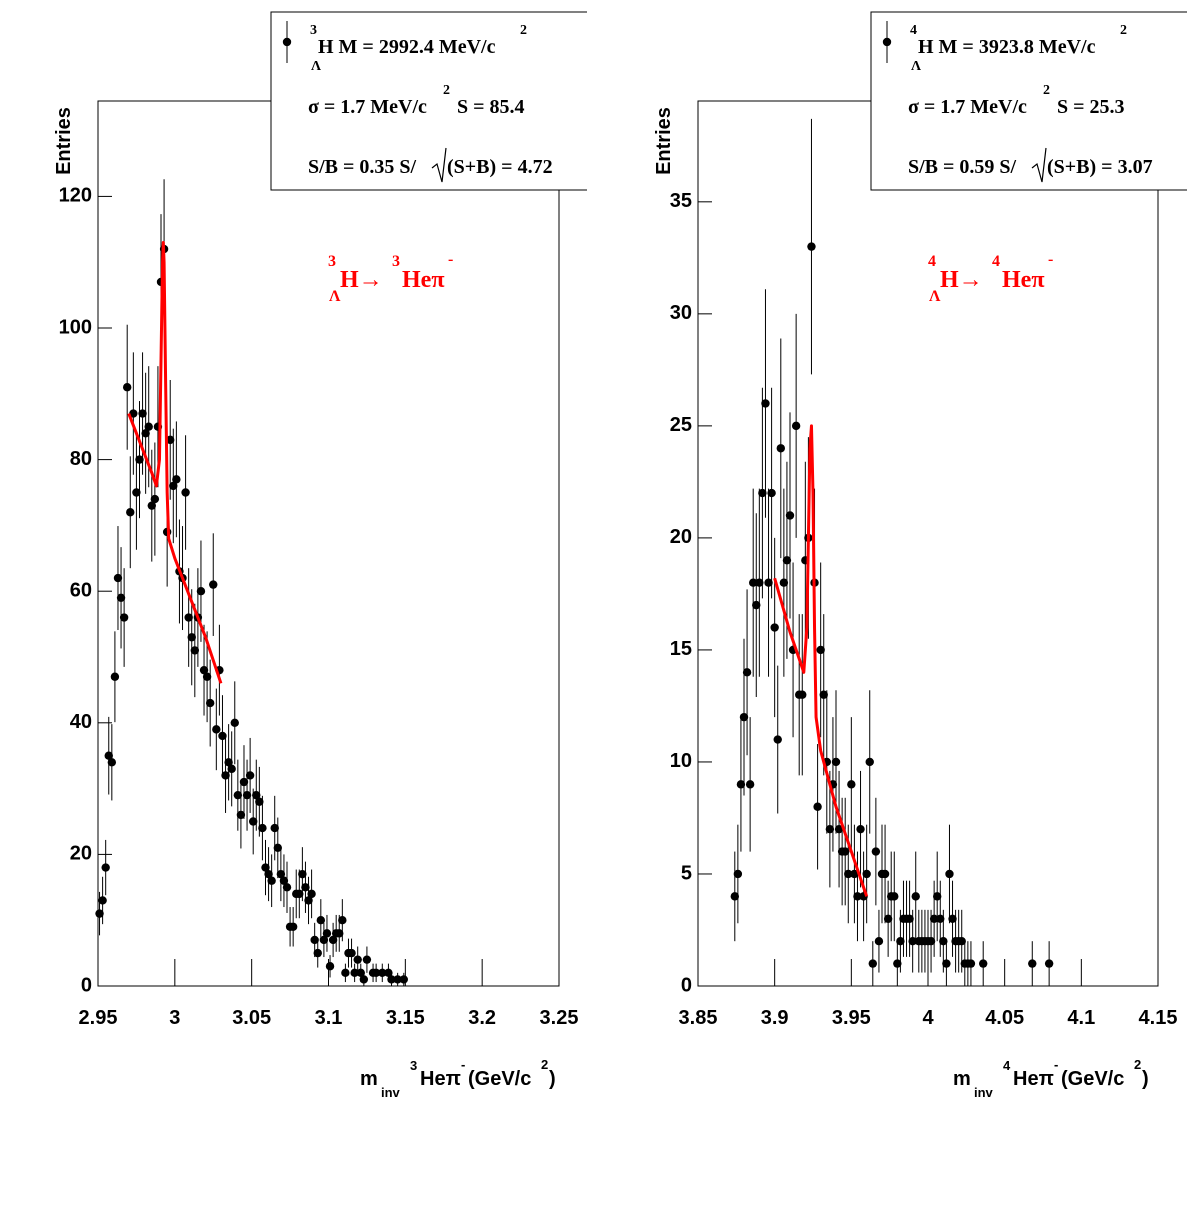 The height and width of the screenshot is (1214, 1200). Describe the element at coordinates (681, 201) in the screenshot. I see `y-tick-label: 35` at that location.